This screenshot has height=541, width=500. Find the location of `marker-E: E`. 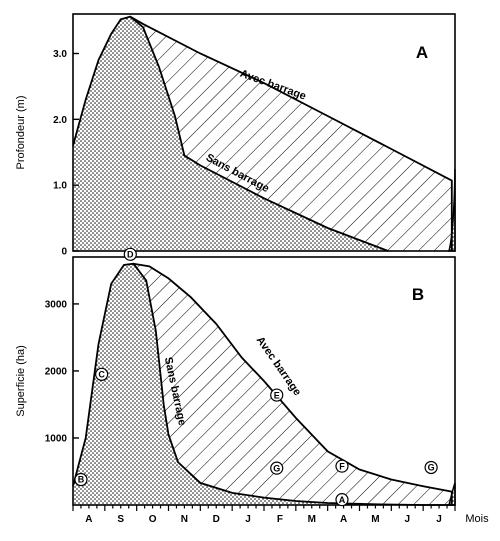

marker-E: E is located at coordinates (277, 395).